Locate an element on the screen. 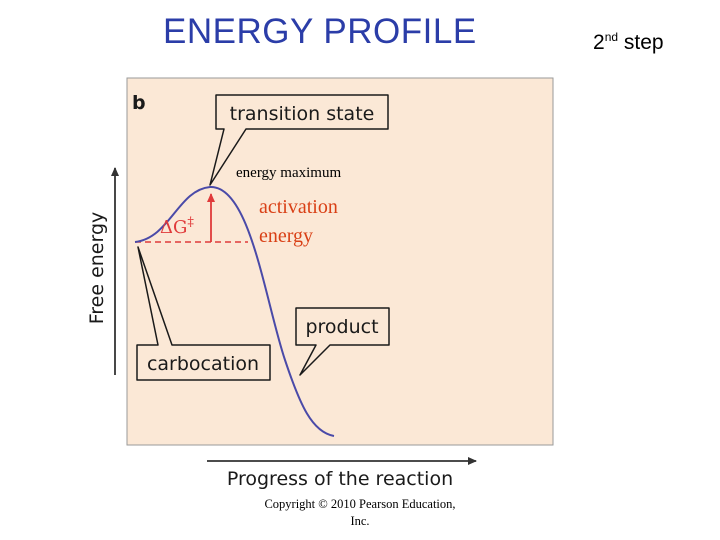 The height and width of the screenshot is (540, 720). delta-g-label: ΔG‡ is located at coordinates (177, 226).